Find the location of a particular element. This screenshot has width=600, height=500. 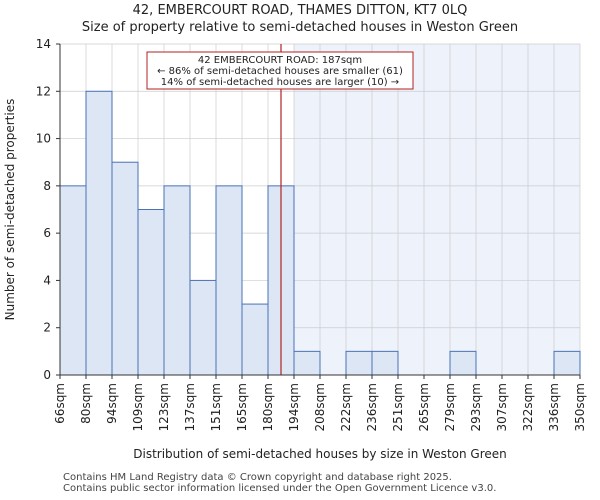

x-tick-label: 293sqm is located at coordinates (476, 407).